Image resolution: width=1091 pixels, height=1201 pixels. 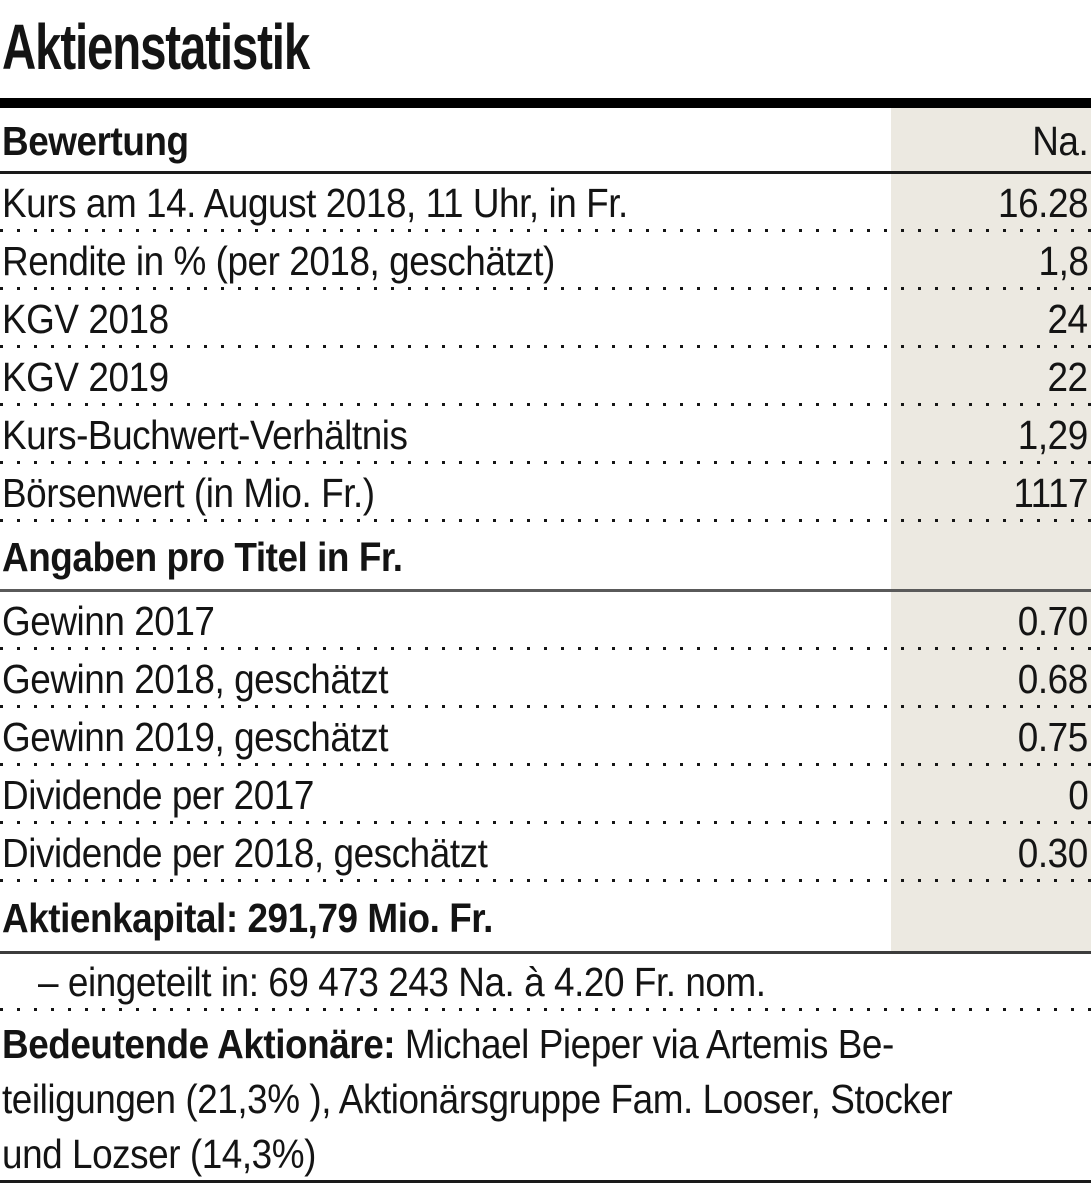 What do you see at coordinates (545, 493) in the screenshot?
I see `table-row: Börsenwert (in Mio. Fr.) 1117` at bounding box center [545, 493].